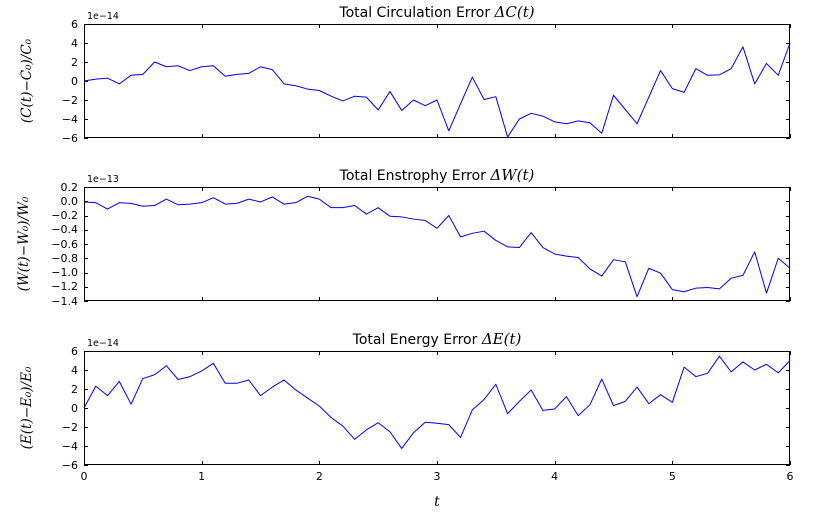 This screenshot has height=519, width=830. What do you see at coordinates (417, 340) in the screenshot?
I see `panel-3-title-text: Total Energy Error` at bounding box center [417, 340].